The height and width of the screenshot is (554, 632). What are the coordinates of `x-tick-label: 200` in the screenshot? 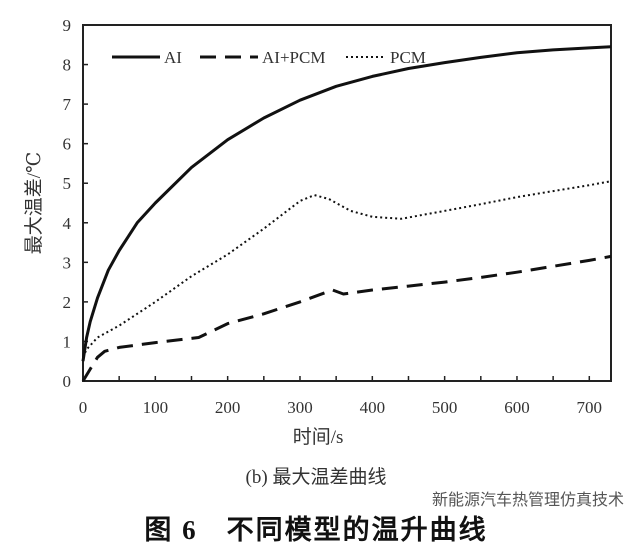 It's located at (228, 407).